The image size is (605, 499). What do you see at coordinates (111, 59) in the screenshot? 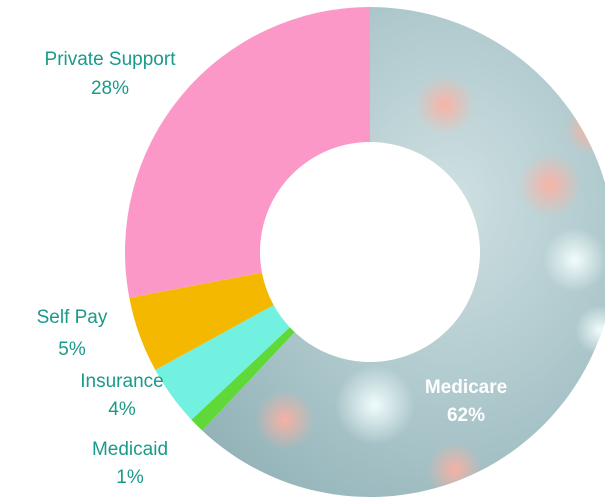
I see `slice-label: Private Support` at bounding box center [111, 59].